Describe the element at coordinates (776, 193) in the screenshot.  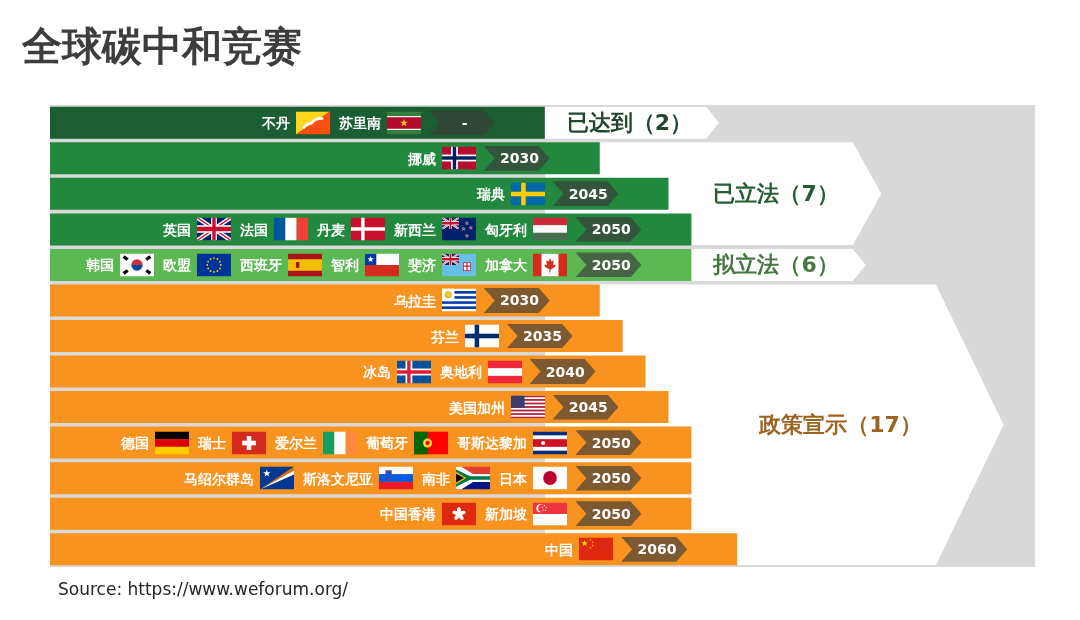
I see `series-label: 已立法（7）` at that location.